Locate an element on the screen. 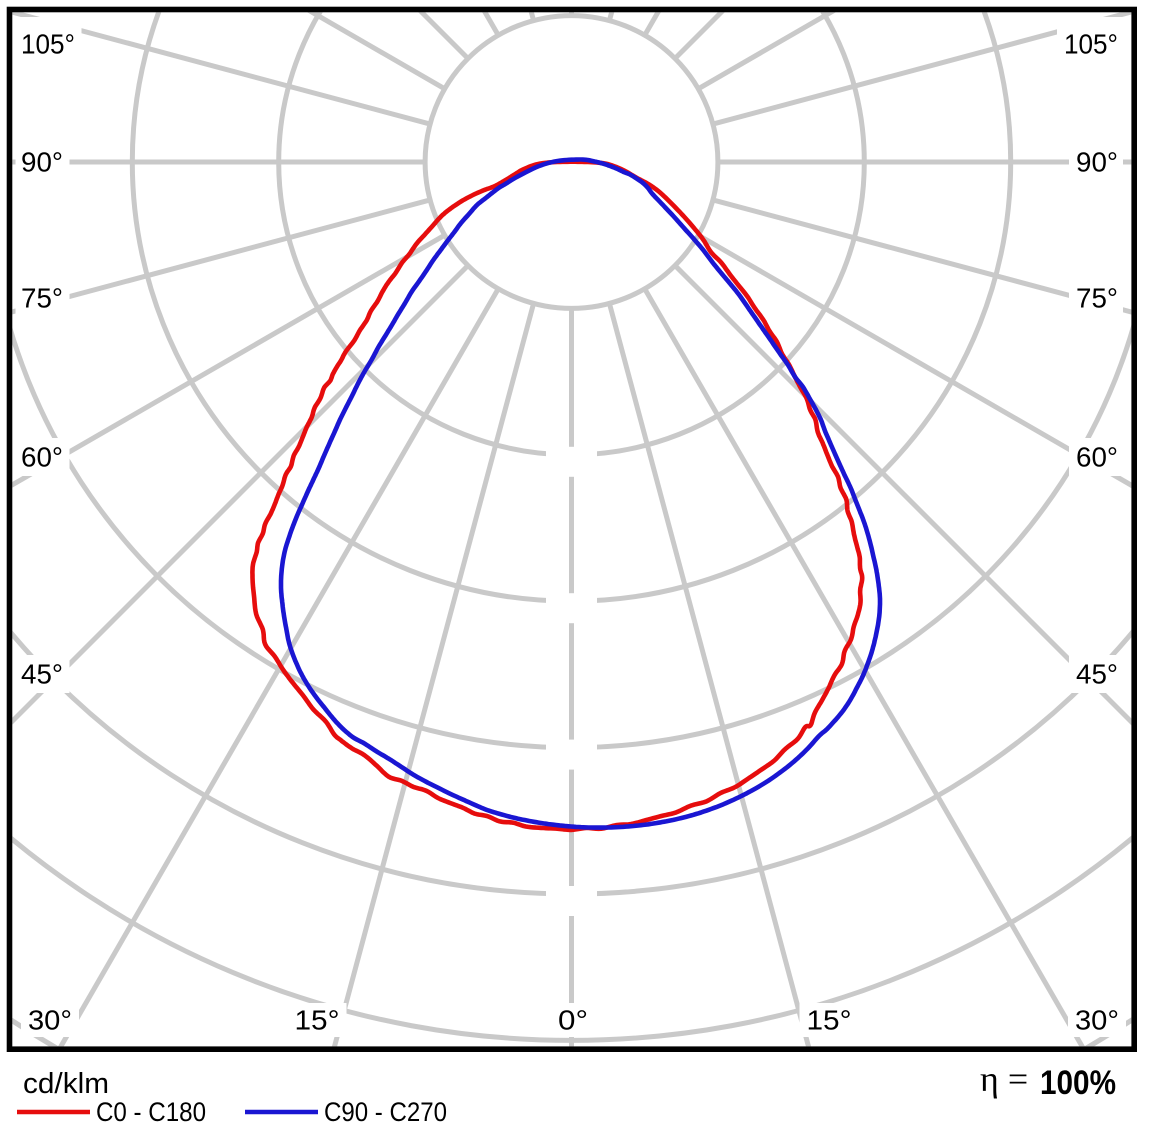 The width and height of the screenshot is (1164, 1140). svg-text: C90 - C270 is located at coordinates (385, 1112).